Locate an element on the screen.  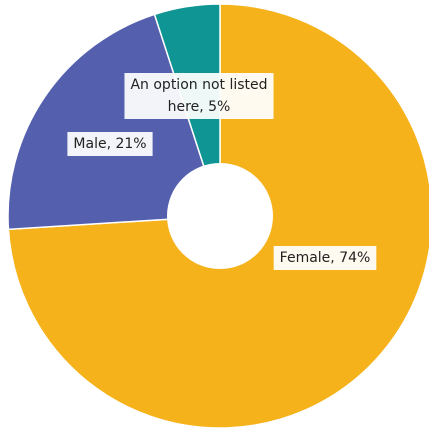
data-label-line: Female, 74% is located at coordinates (325, 258).